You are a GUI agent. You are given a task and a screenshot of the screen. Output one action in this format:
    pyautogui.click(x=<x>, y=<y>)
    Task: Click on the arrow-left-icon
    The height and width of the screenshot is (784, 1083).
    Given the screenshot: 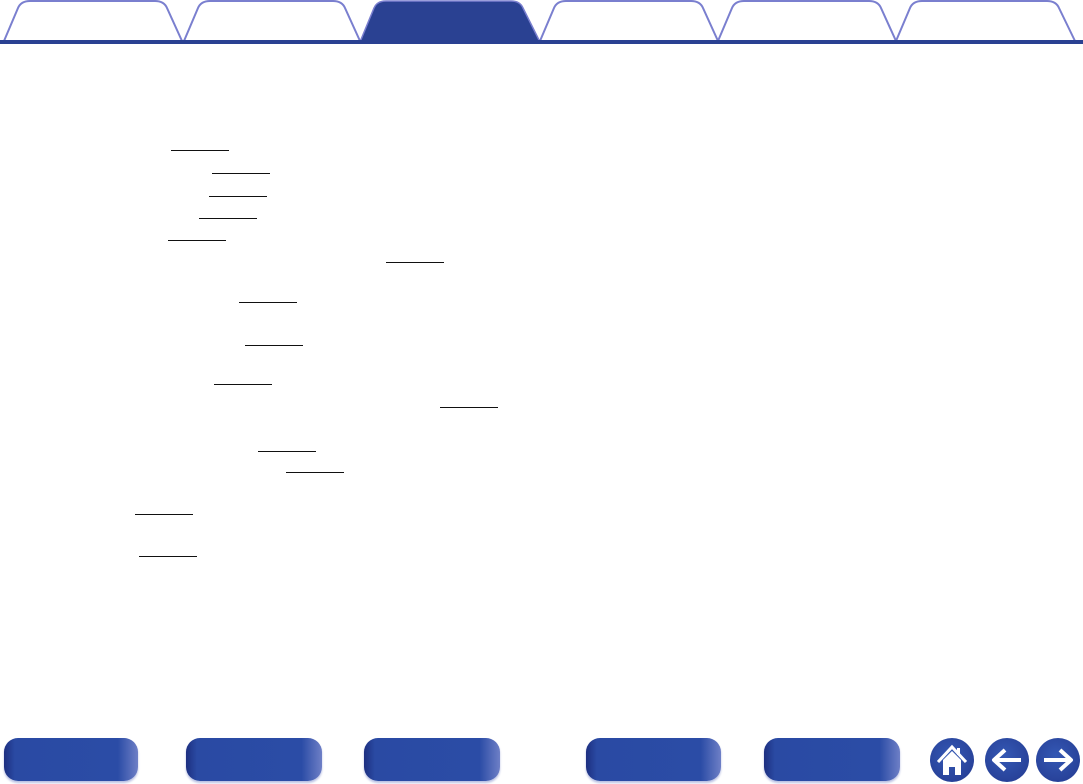 What is the action you would take?
    pyautogui.click(x=1006, y=760)
    